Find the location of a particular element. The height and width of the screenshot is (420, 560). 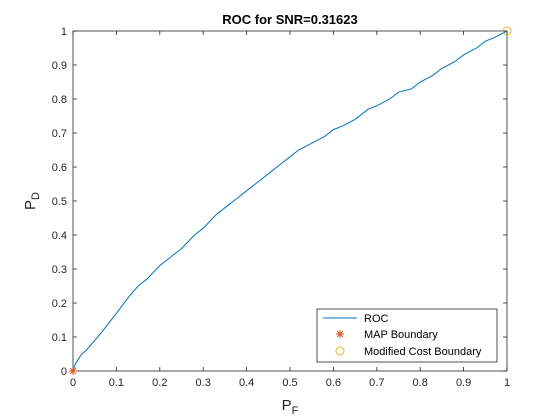

legend-map-label: MAP Boundary is located at coordinates (401, 335).